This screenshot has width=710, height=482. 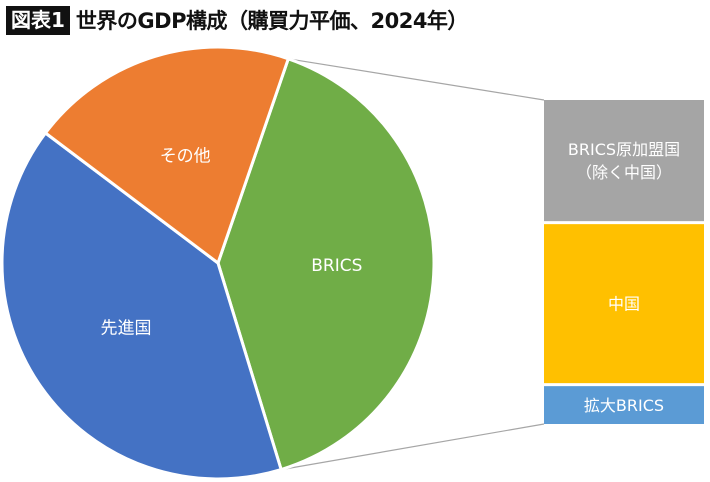 I want to click on pie-label-item-1: 先進国, so click(x=126, y=328).